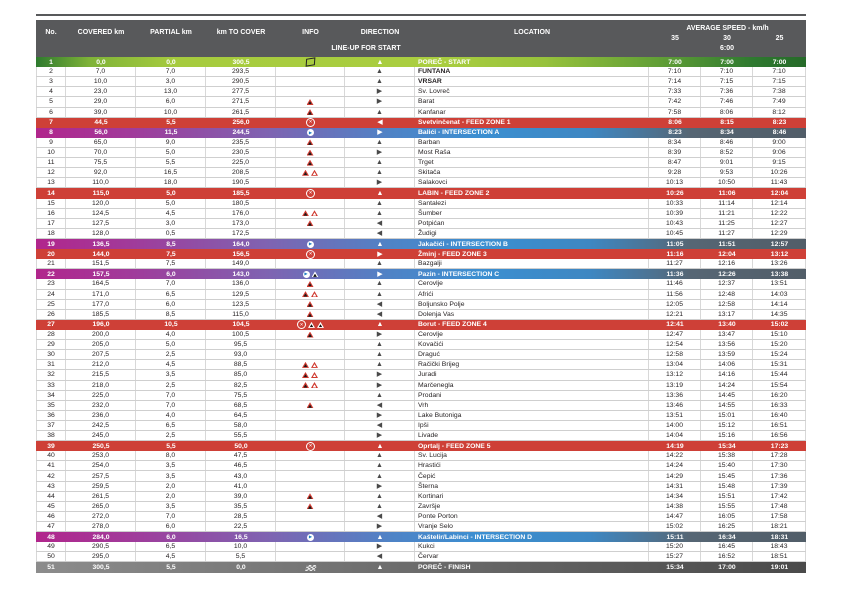 This screenshot has height=595, width=842. What do you see at coordinates (779, 213) in the screenshot?
I see `cell-time-25: 12:22` at bounding box center [779, 213].